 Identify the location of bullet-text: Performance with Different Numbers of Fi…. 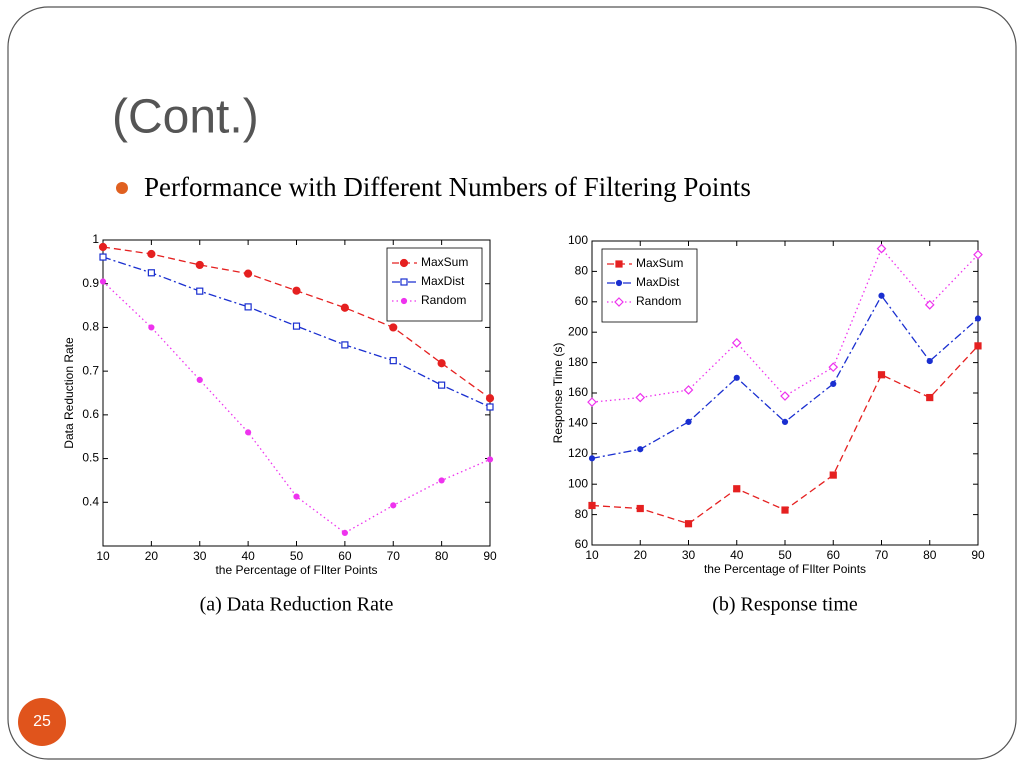
(447, 187).